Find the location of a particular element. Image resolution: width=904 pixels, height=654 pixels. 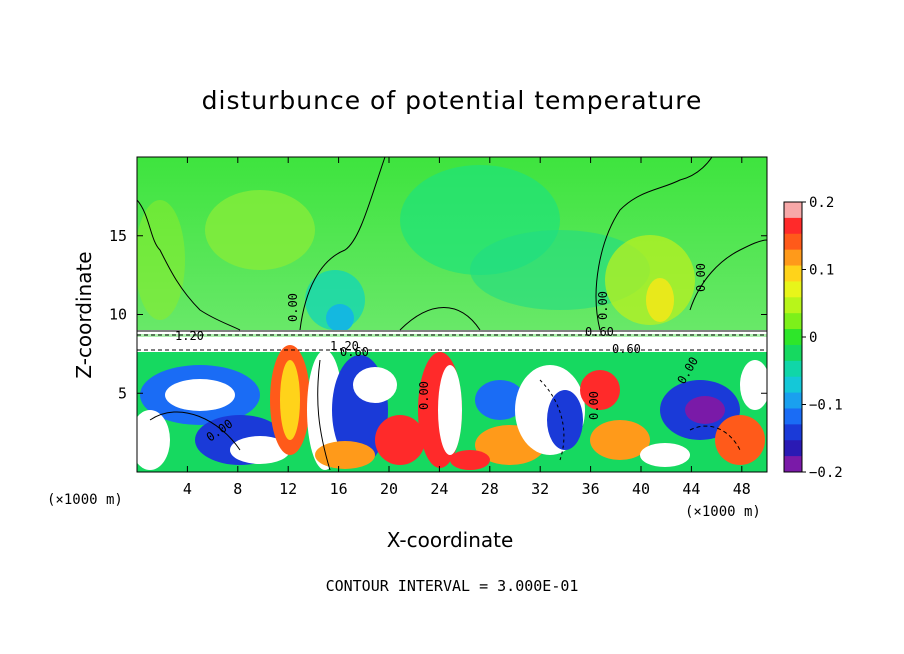

y-tick-label: 5 is located at coordinates (122, 393).